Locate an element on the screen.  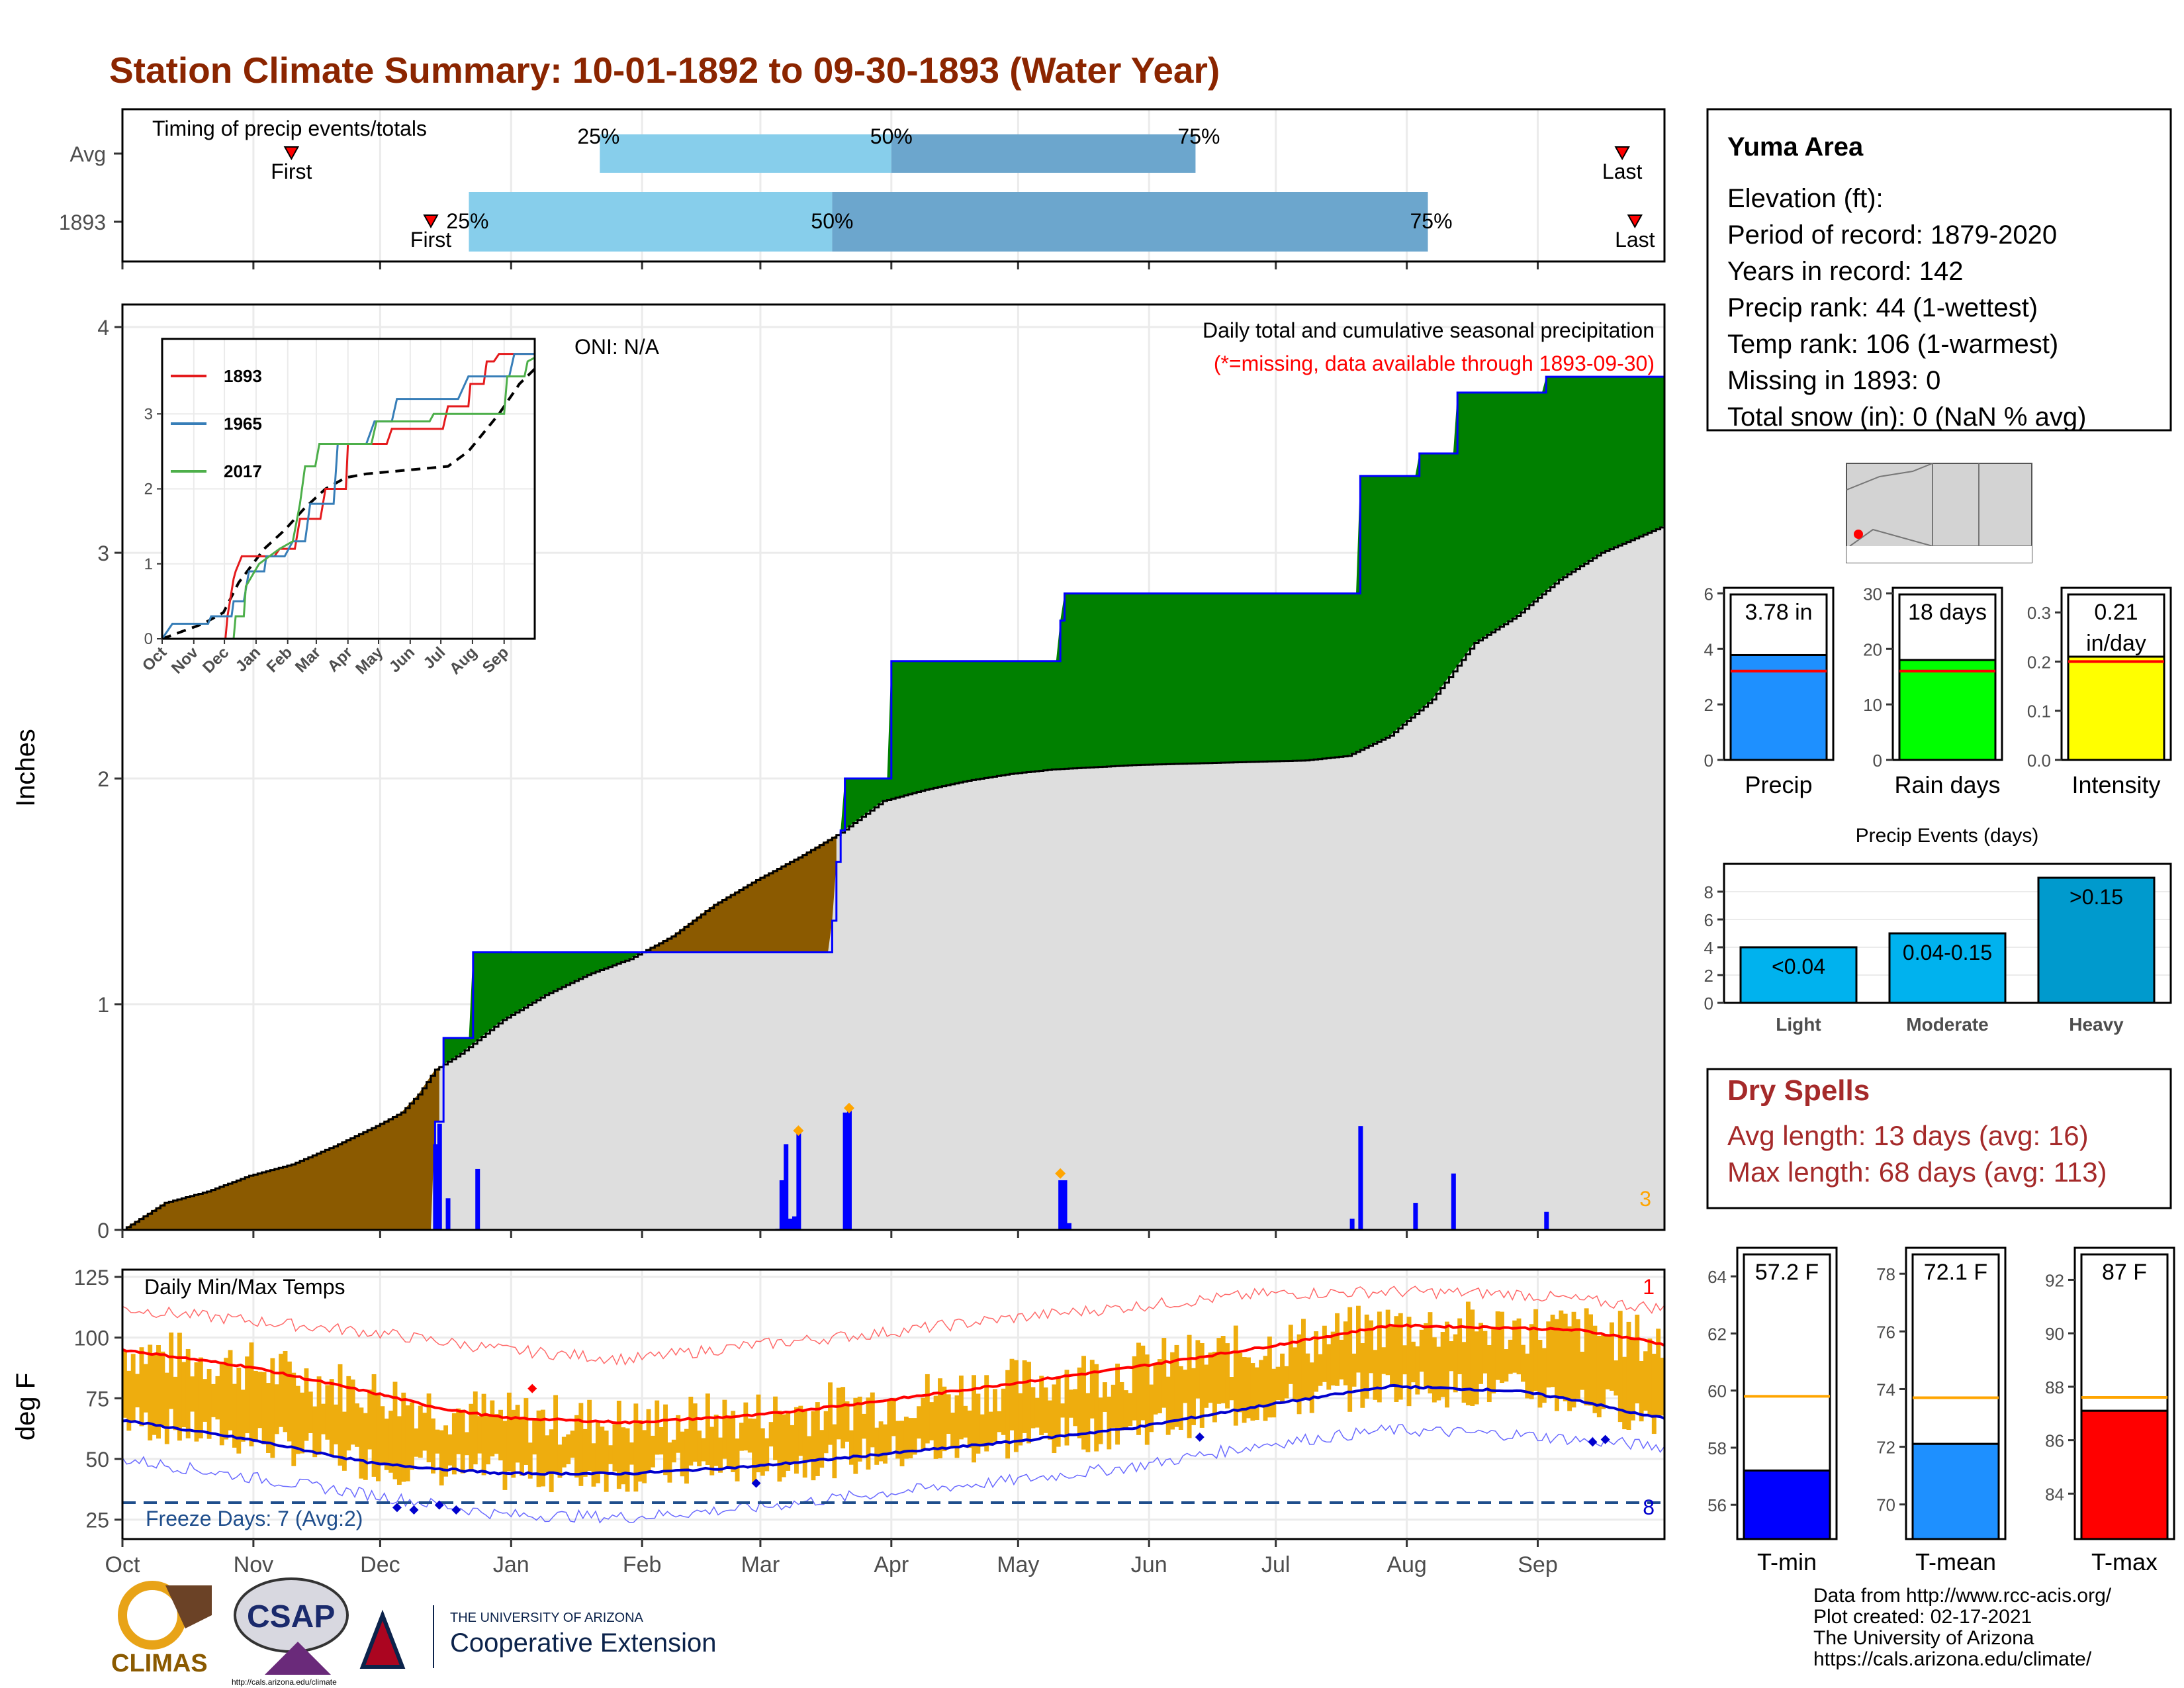
timing-row-label: Avg is located at coordinates (87, 154).